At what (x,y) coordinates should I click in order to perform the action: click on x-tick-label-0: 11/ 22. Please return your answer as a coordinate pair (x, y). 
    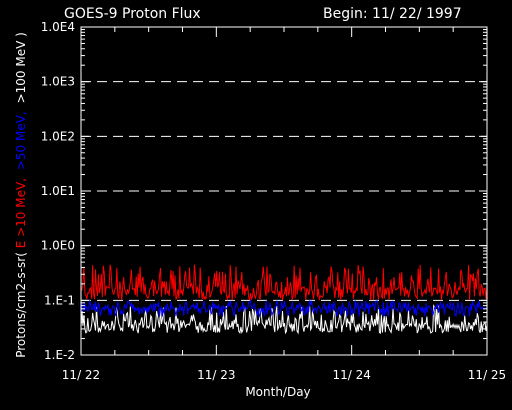
    Looking at the image, I should click on (81, 375).